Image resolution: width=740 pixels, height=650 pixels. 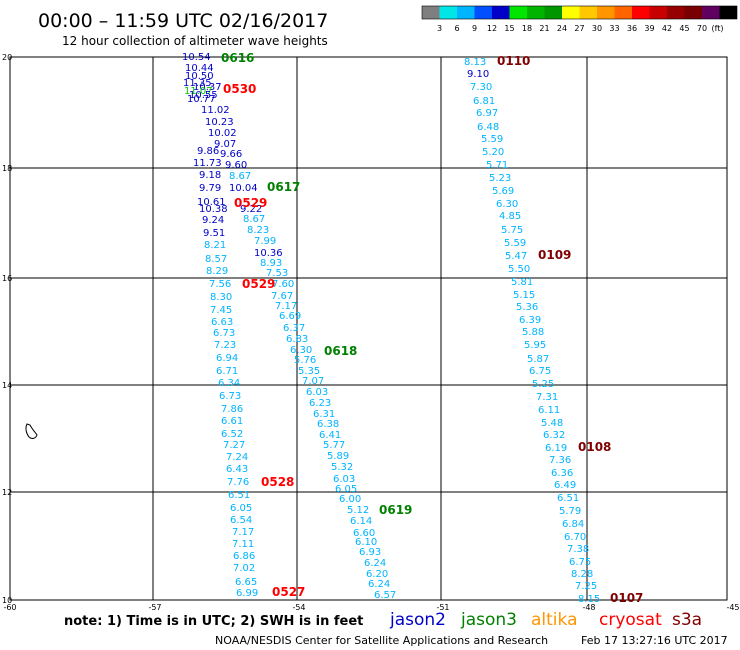 I want to click on wave-height-value: 5.32, so click(x=342, y=467).